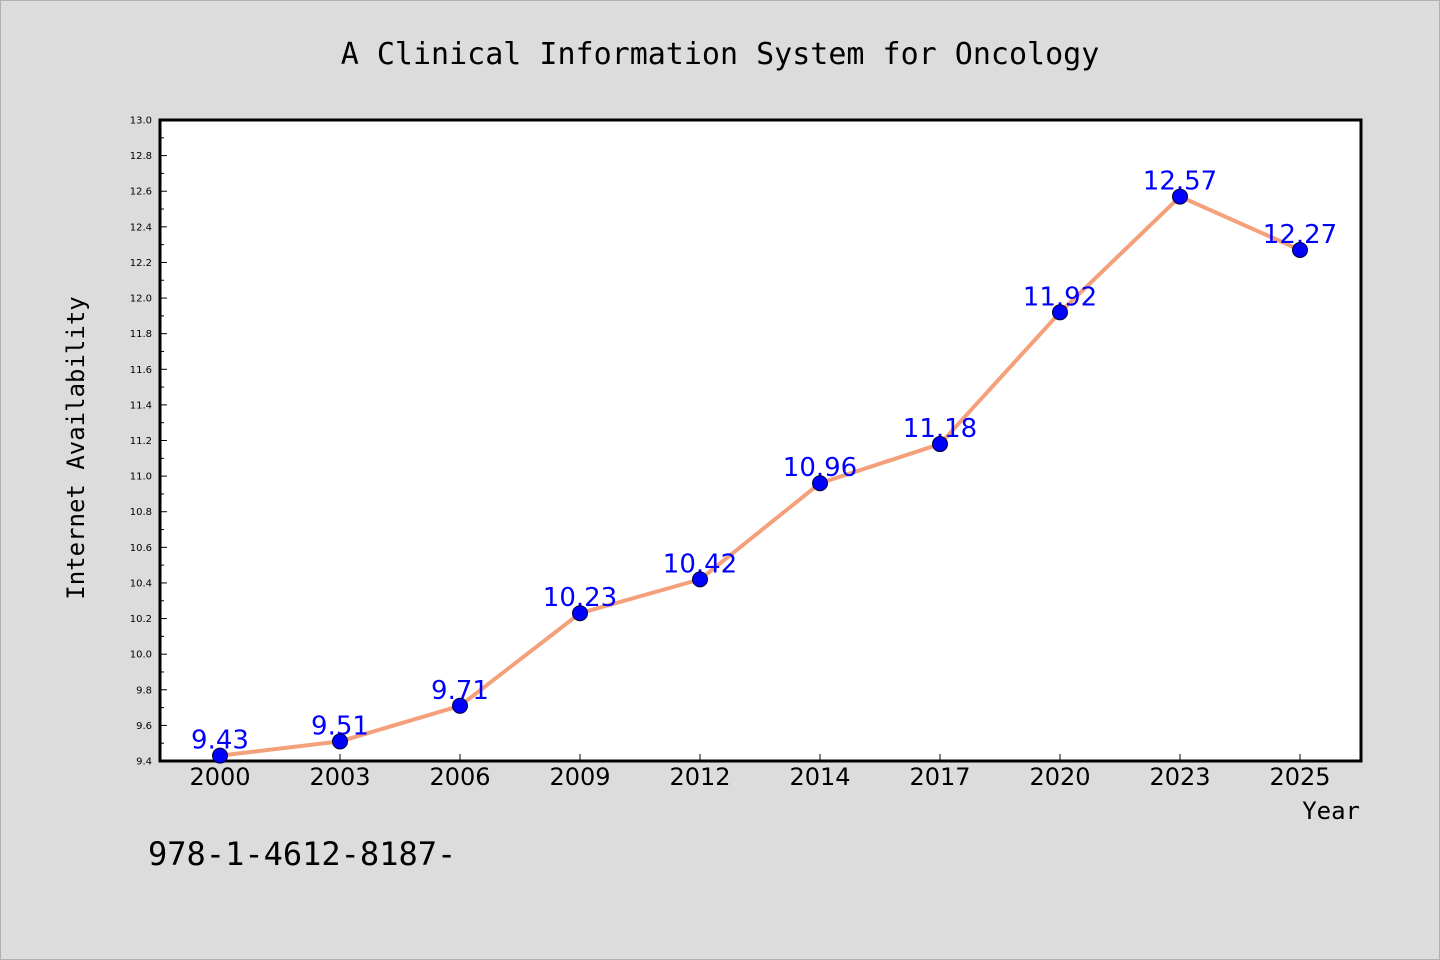  I want to click on y-tick-label: 12.8, so click(141, 156).